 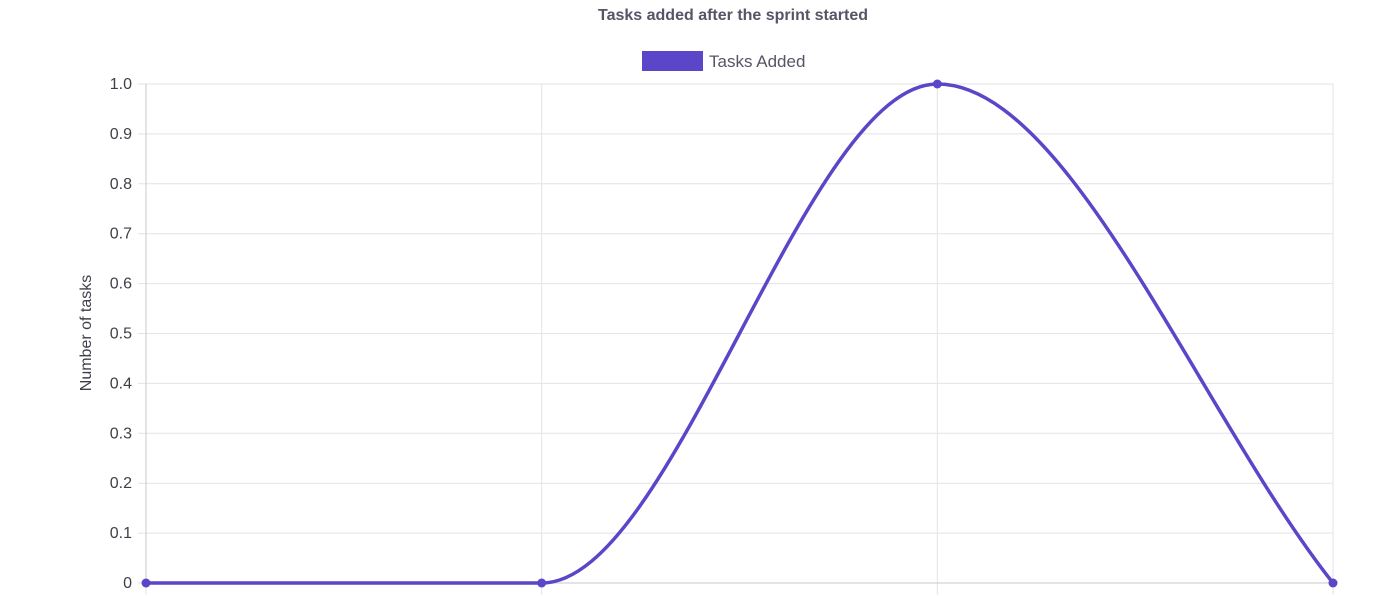 I want to click on legend-label: Tasks Added, so click(x=757, y=61).